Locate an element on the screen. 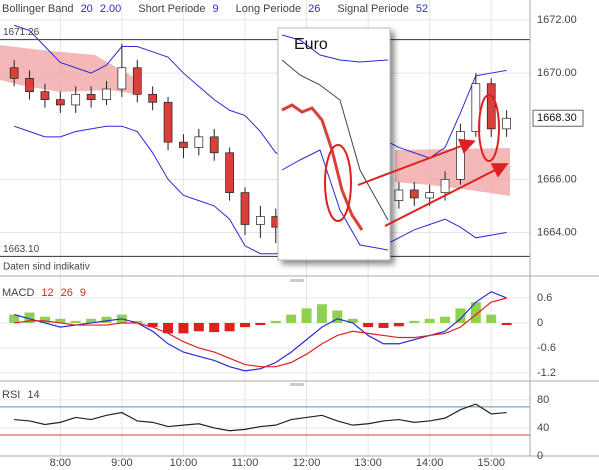  panel-param: 12 is located at coordinates (47, 293).